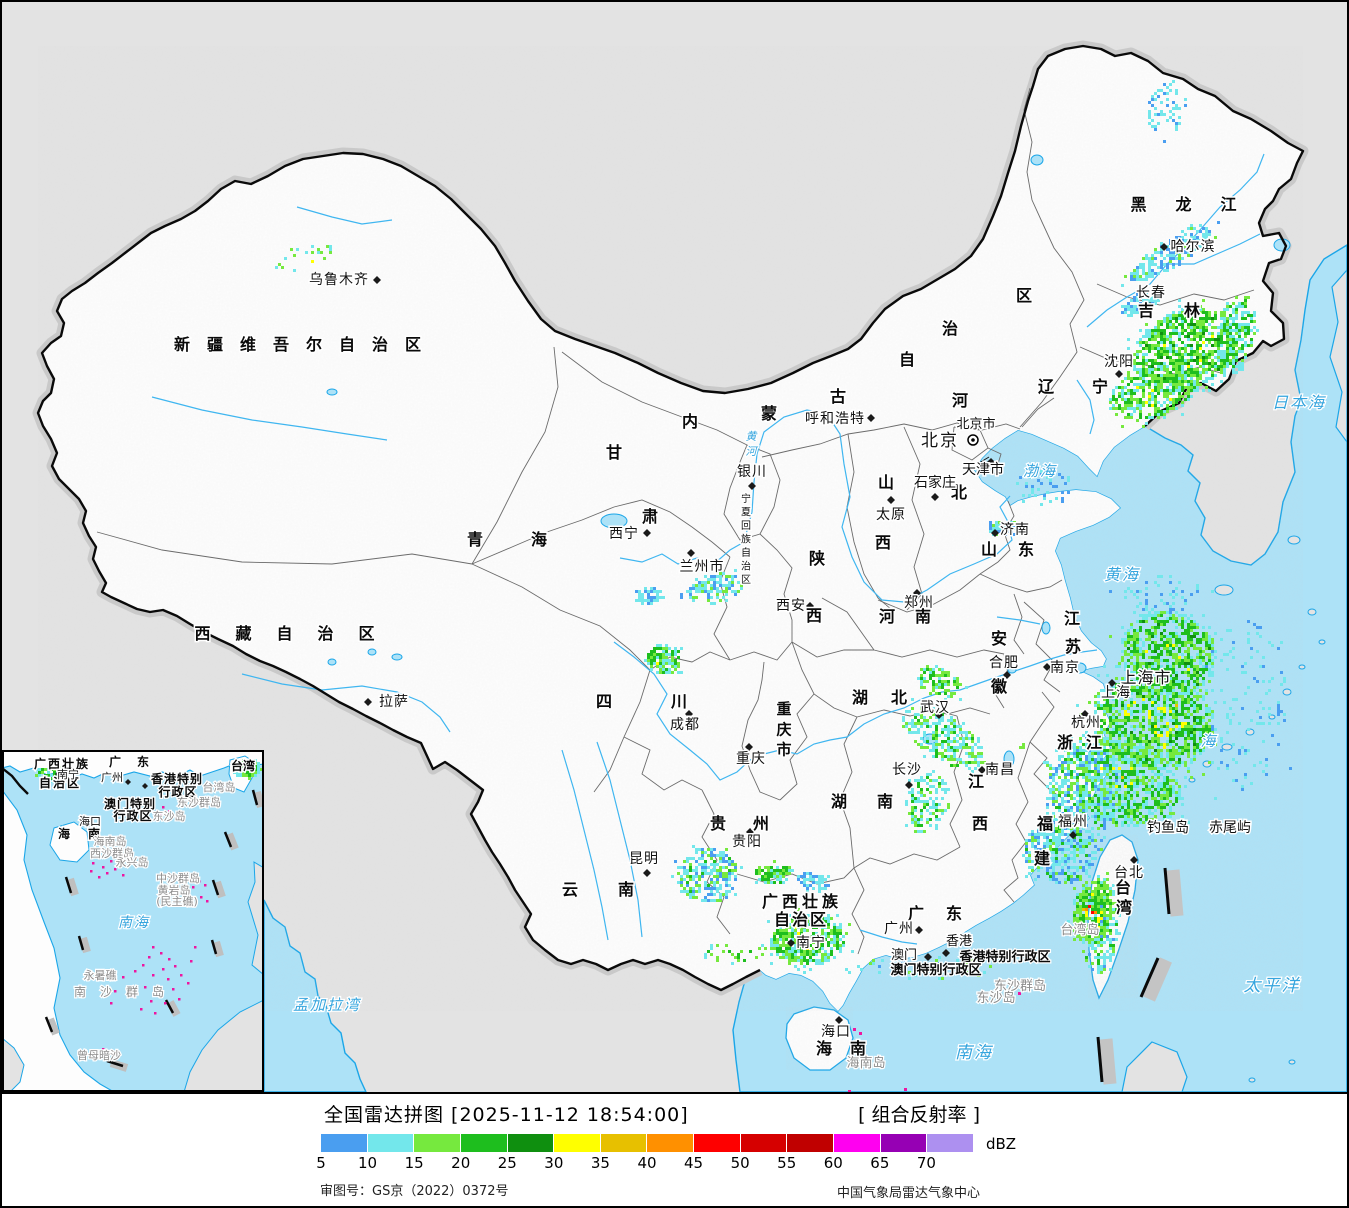  What do you see at coordinates (368, 1163) in the screenshot?
I see `tick-10: 10` at bounding box center [368, 1163].